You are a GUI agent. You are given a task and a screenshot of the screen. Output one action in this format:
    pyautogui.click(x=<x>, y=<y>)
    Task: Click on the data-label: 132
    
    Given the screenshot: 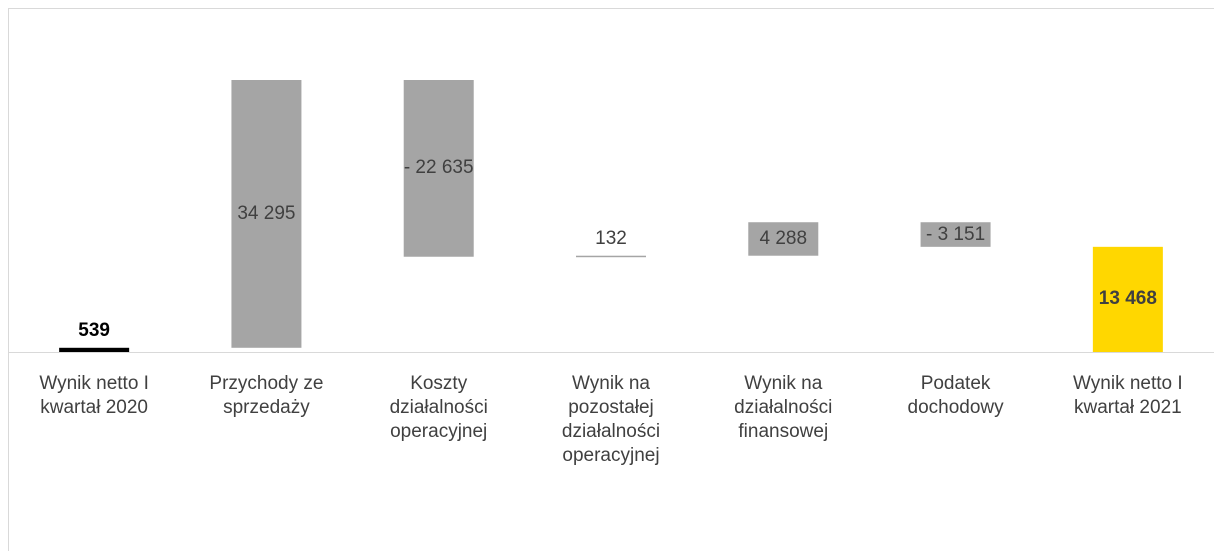 What is the action you would take?
    pyautogui.click(x=611, y=238)
    